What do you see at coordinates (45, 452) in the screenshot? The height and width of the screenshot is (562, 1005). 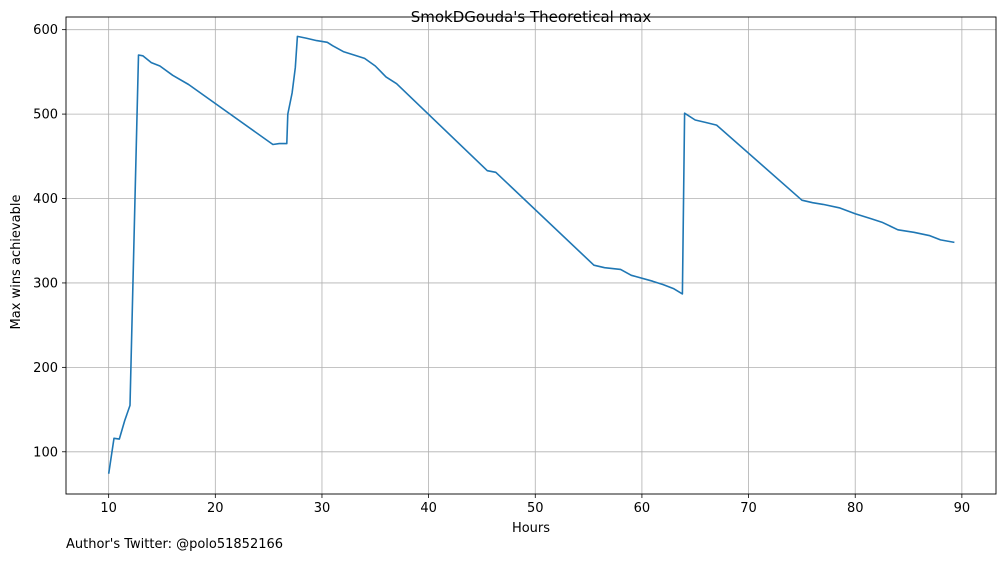 I see `y-tick-label: 100` at bounding box center [45, 452].